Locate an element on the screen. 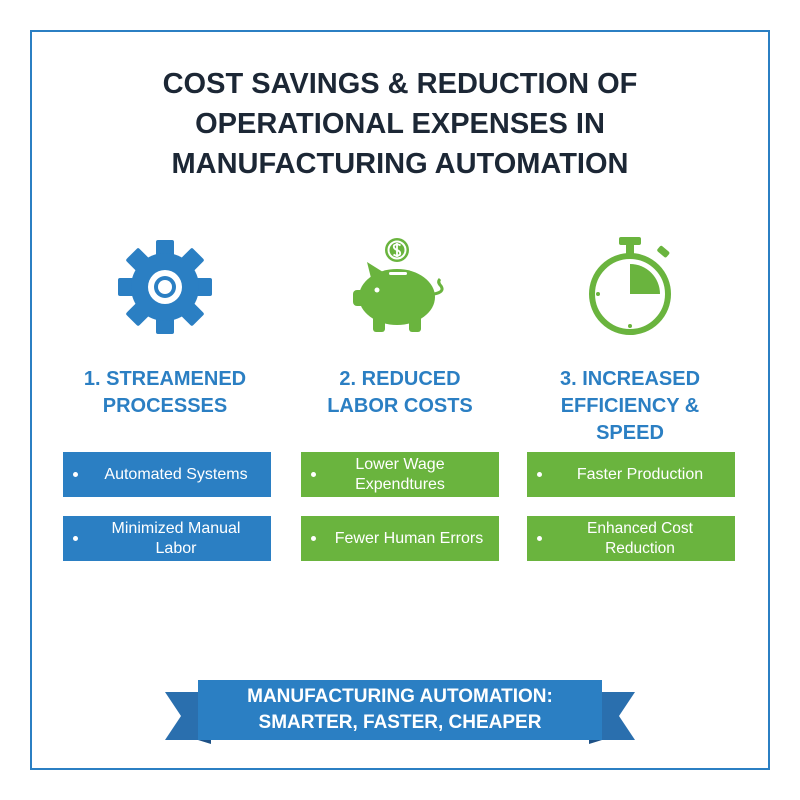 The width and height of the screenshot is (800, 800). gear-icon is located at coordinates (165, 287).